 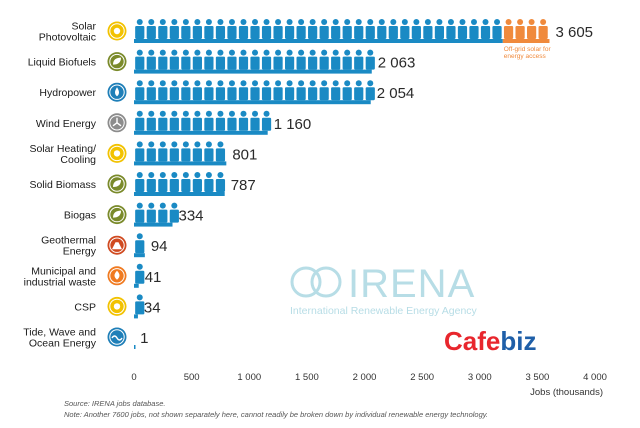 What do you see at coordinates (62, 63) in the screenshot?
I see `category-label: Liquid Biofuels` at bounding box center [62, 63].